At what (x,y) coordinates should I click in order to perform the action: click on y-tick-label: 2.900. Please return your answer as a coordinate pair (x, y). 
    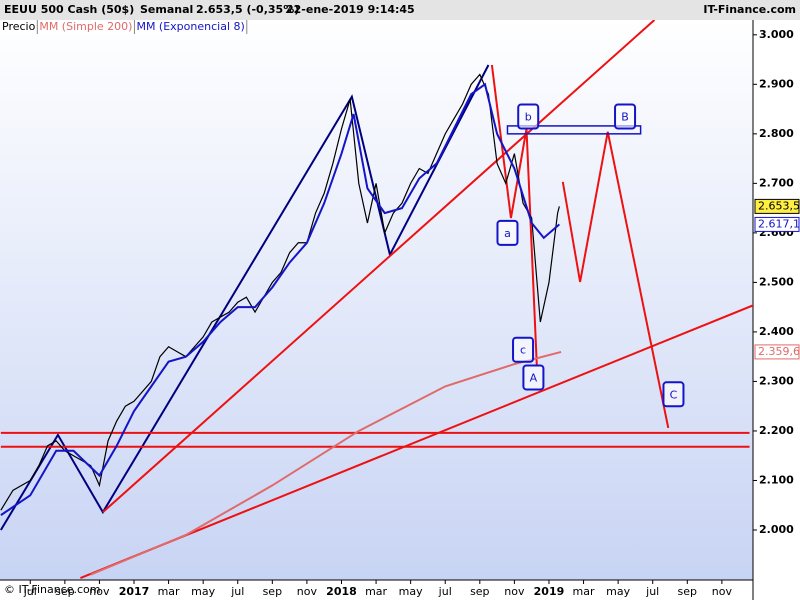
    Looking at the image, I should click on (776, 83).